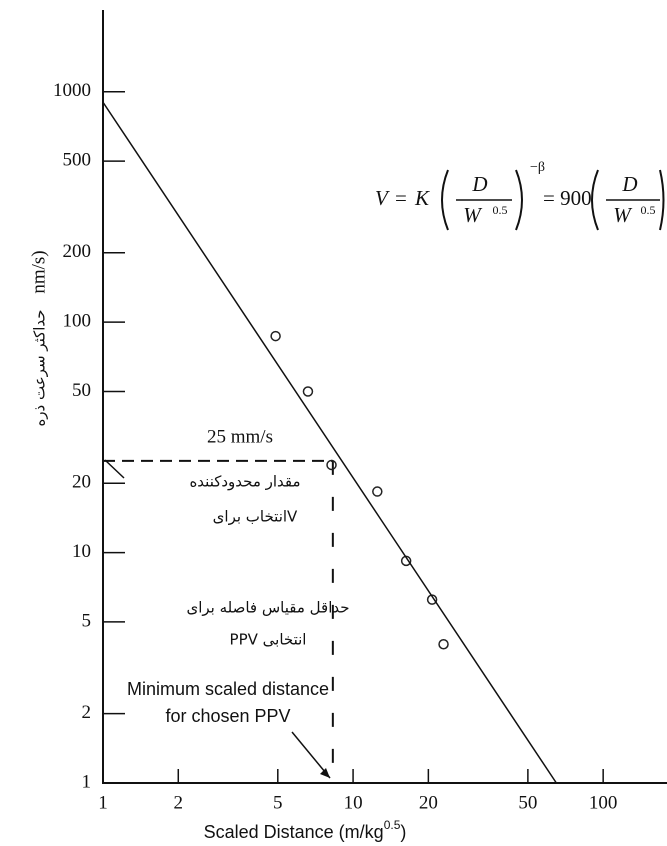 The image size is (667, 846). What do you see at coordinates (278, 802) in the screenshot?
I see `x-tick-label: 5` at bounding box center [278, 802].